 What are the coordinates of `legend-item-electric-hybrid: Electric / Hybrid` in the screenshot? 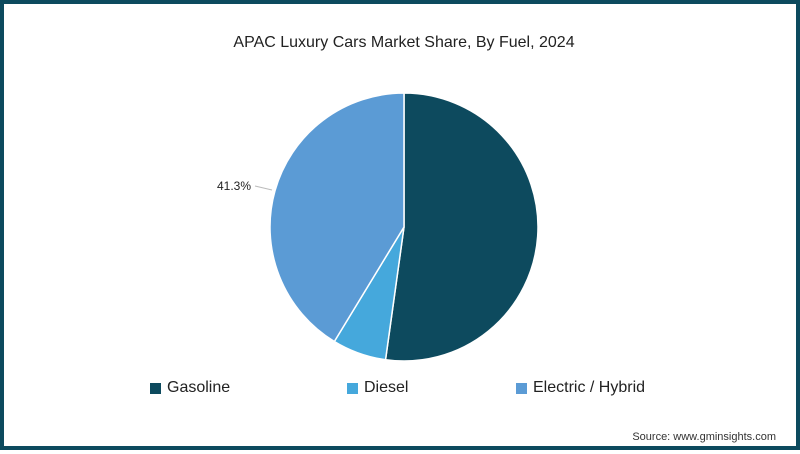 It's located at (580, 388).